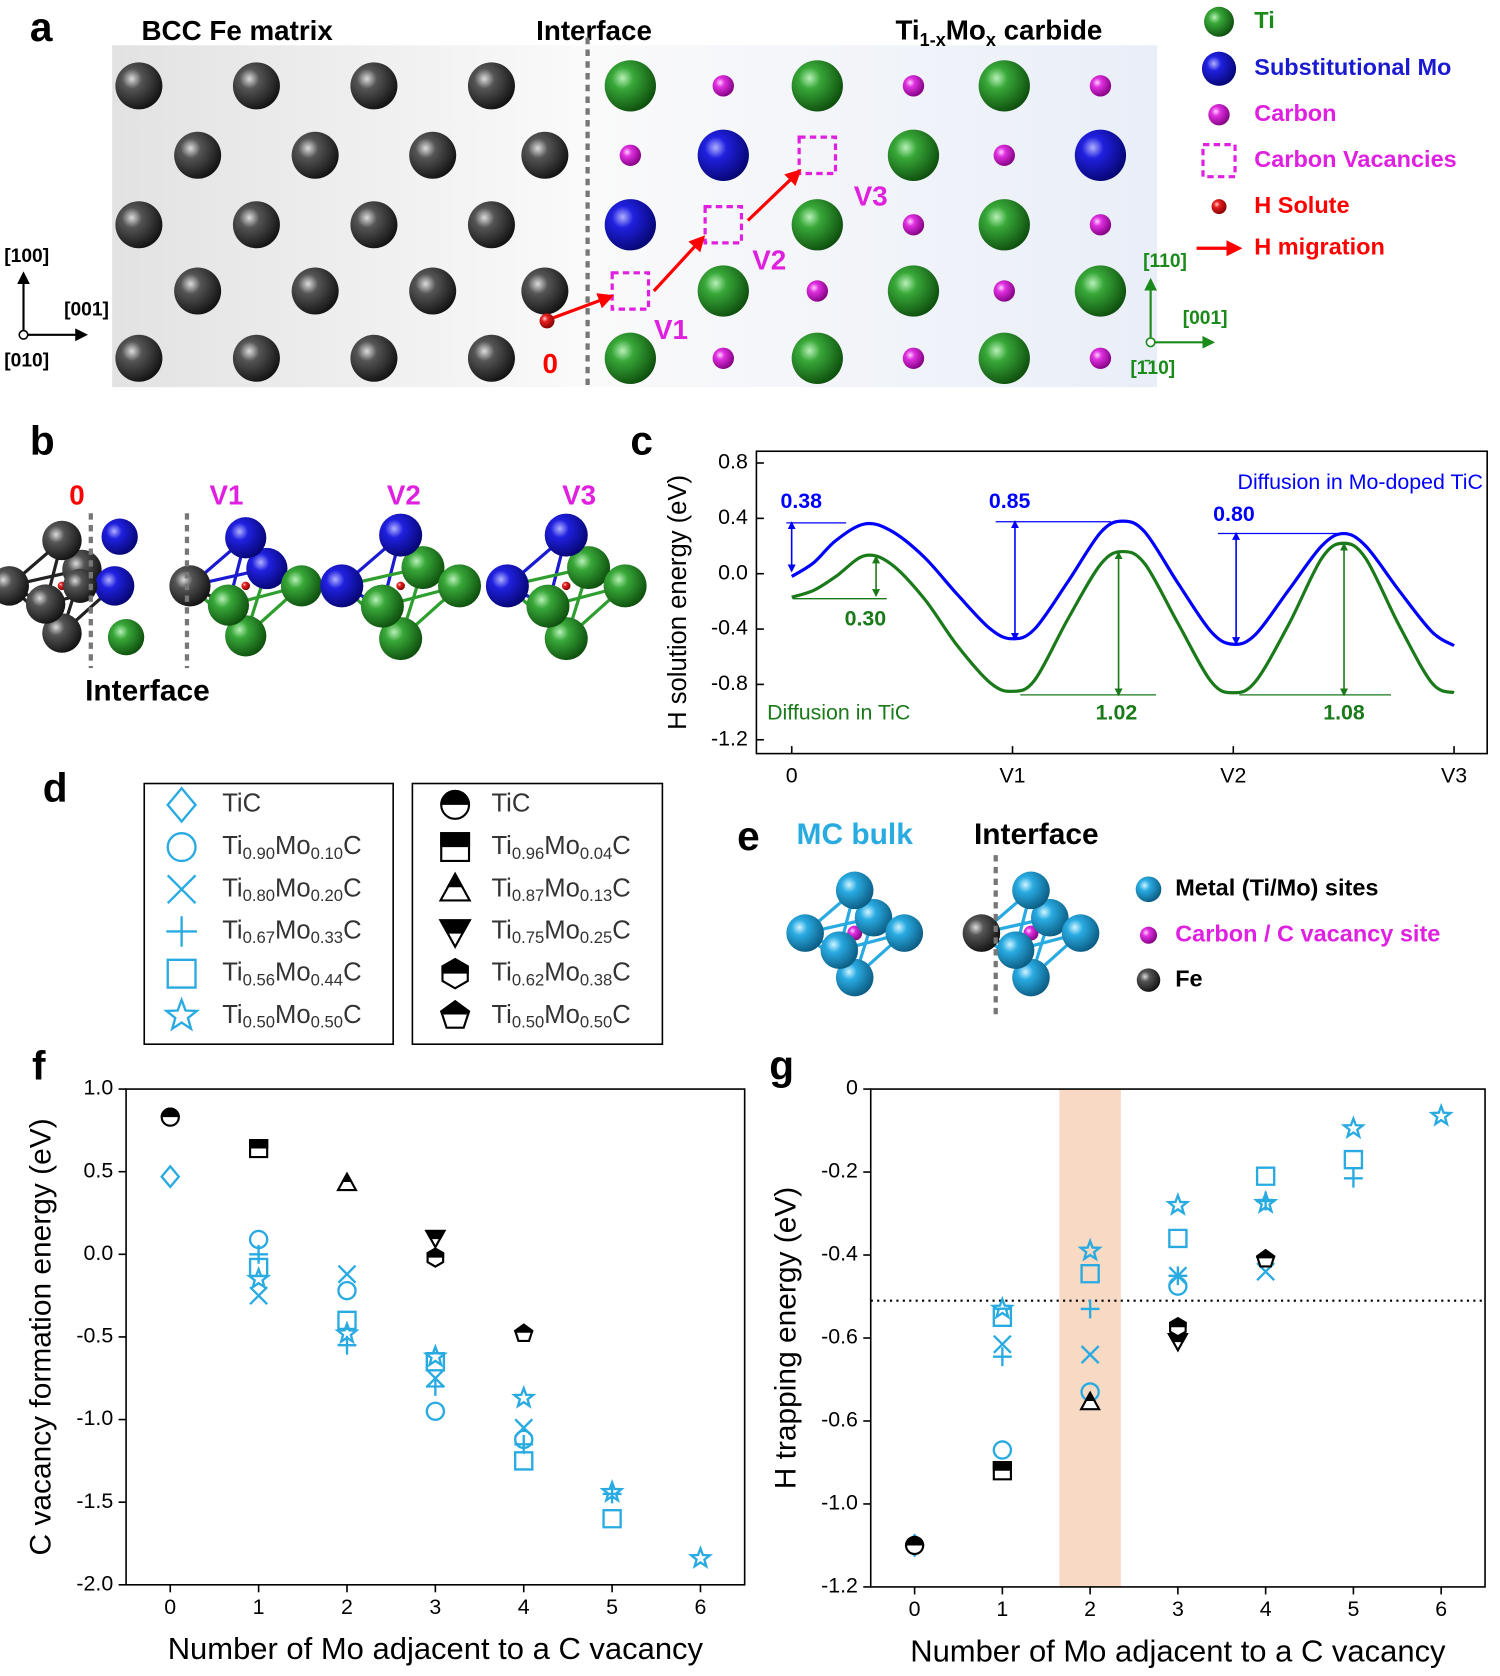 The height and width of the screenshot is (1676, 1500). Describe the element at coordinates (1301, 205) in the screenshot. I see `legend-label: H Solute` at that location.